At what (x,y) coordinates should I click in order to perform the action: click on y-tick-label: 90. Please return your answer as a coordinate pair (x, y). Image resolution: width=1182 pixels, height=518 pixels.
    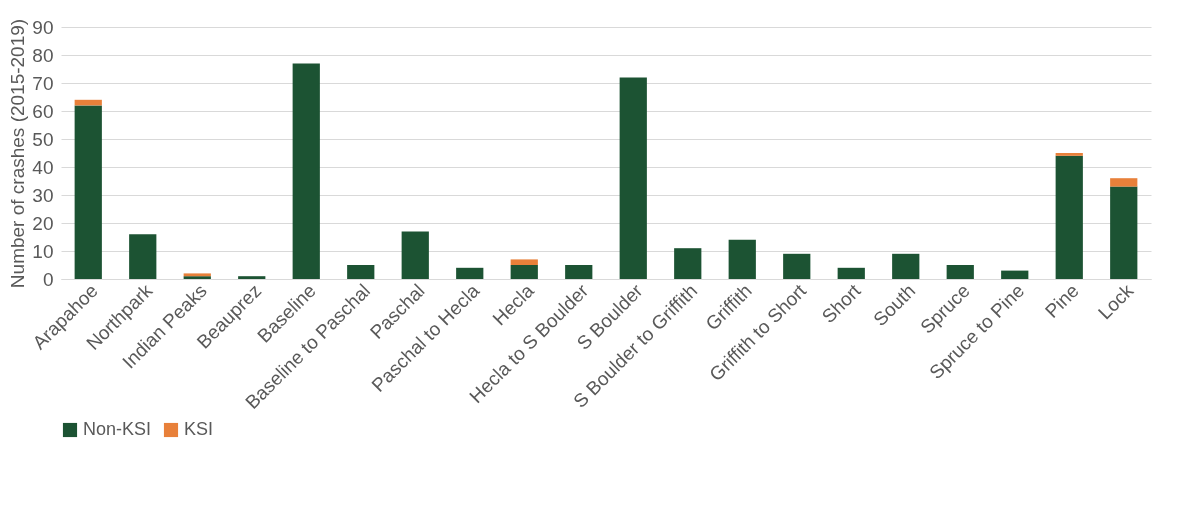
    Looking at the image, I should click on (43, 27).